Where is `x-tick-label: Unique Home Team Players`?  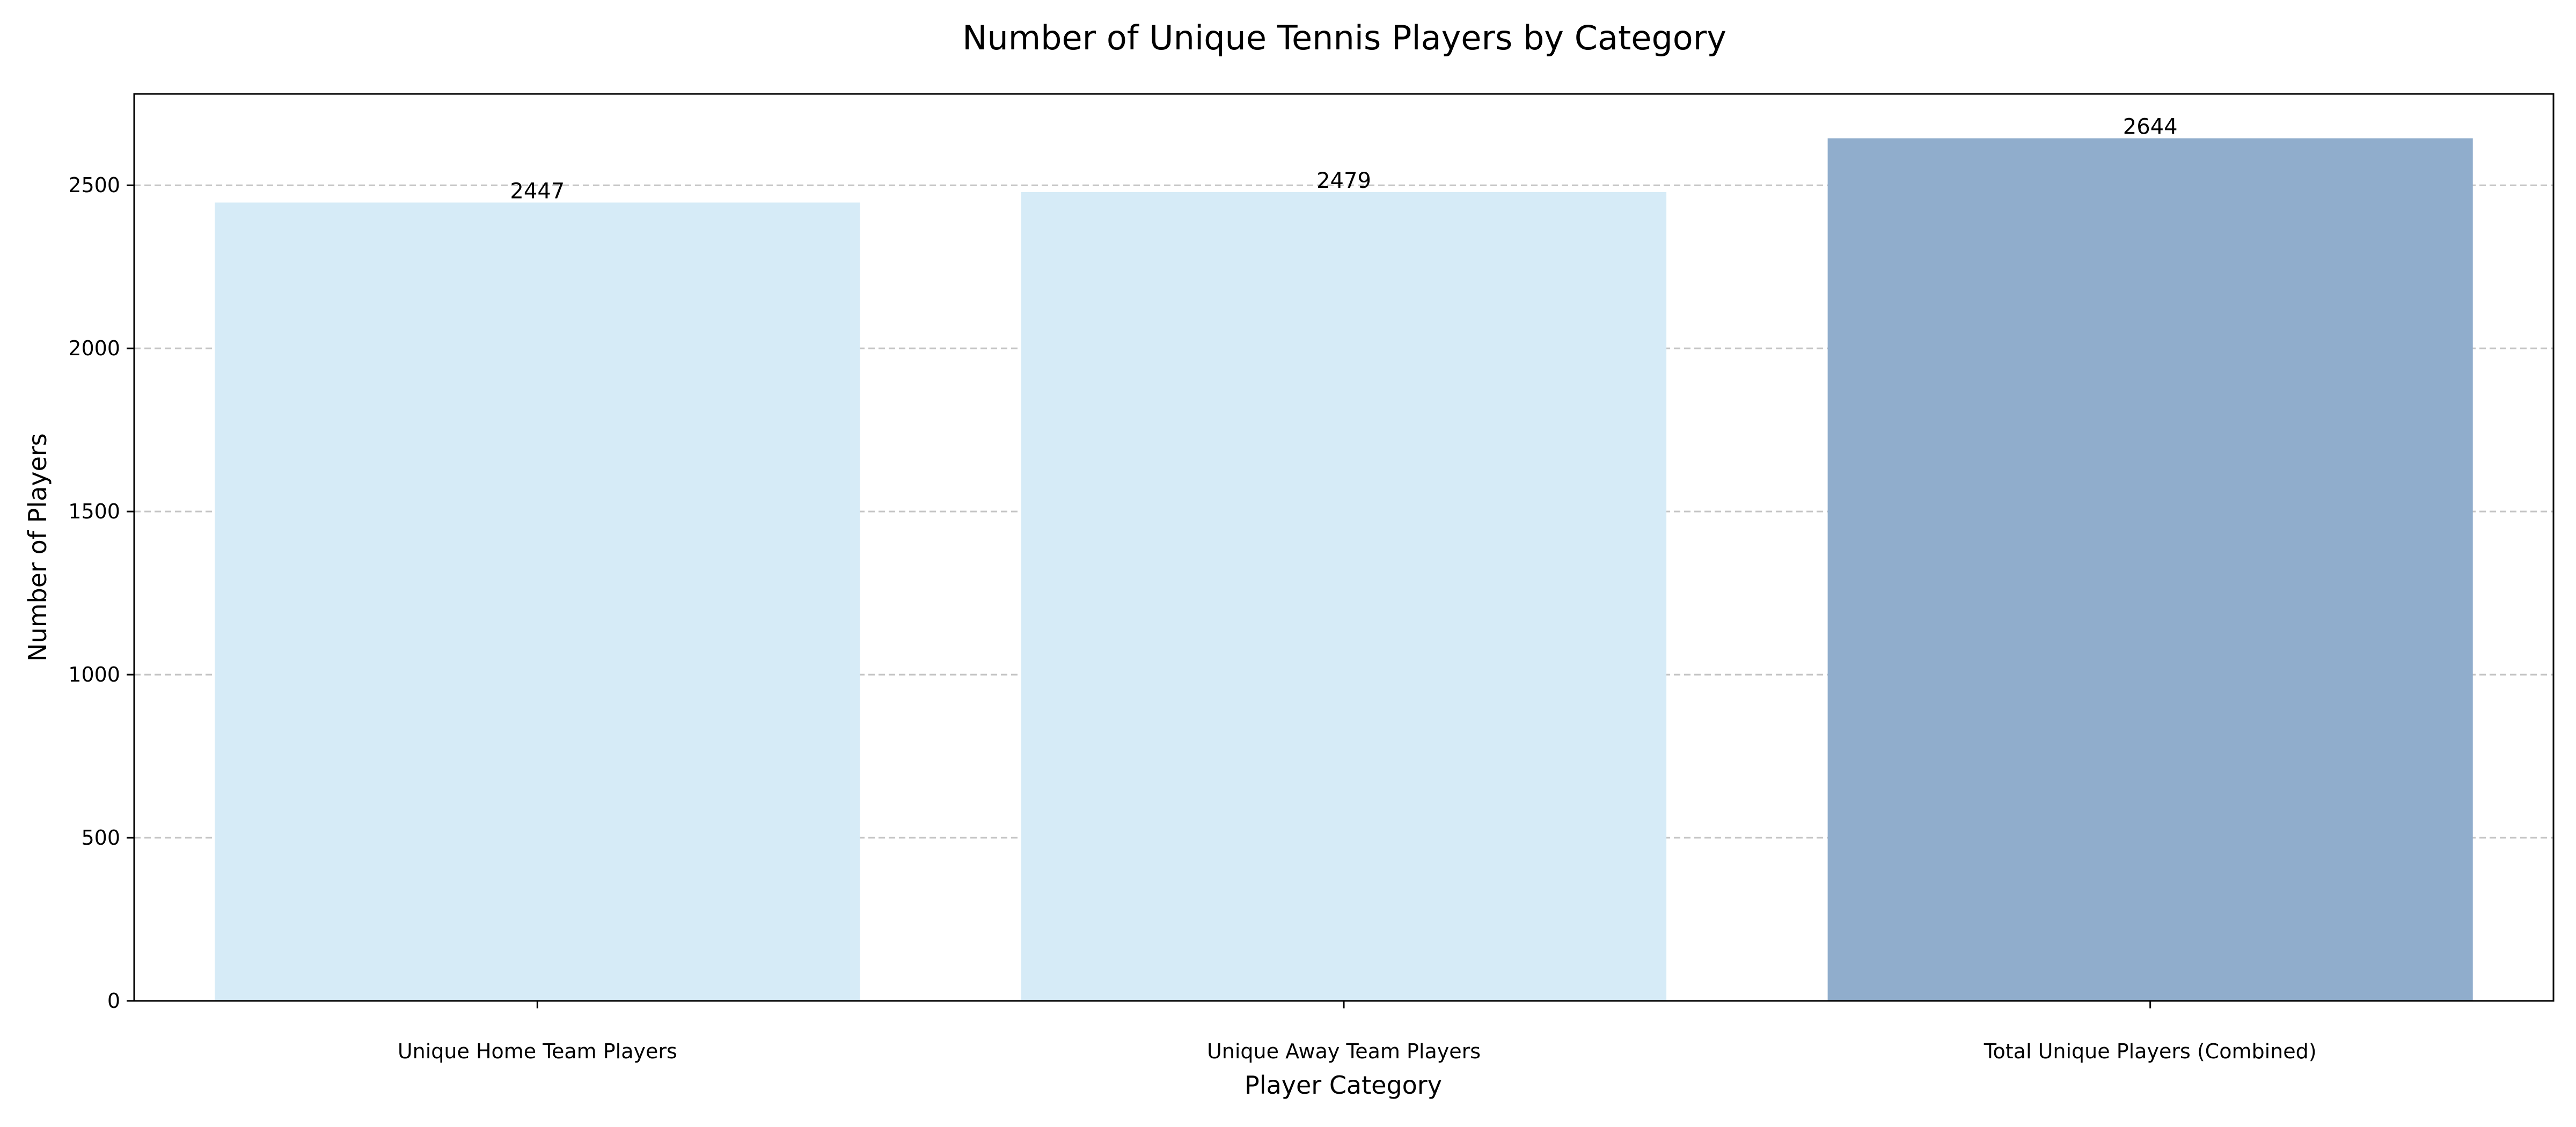 x-tick-label: Unique Home Team Players is located at coordinates (537, 1051).